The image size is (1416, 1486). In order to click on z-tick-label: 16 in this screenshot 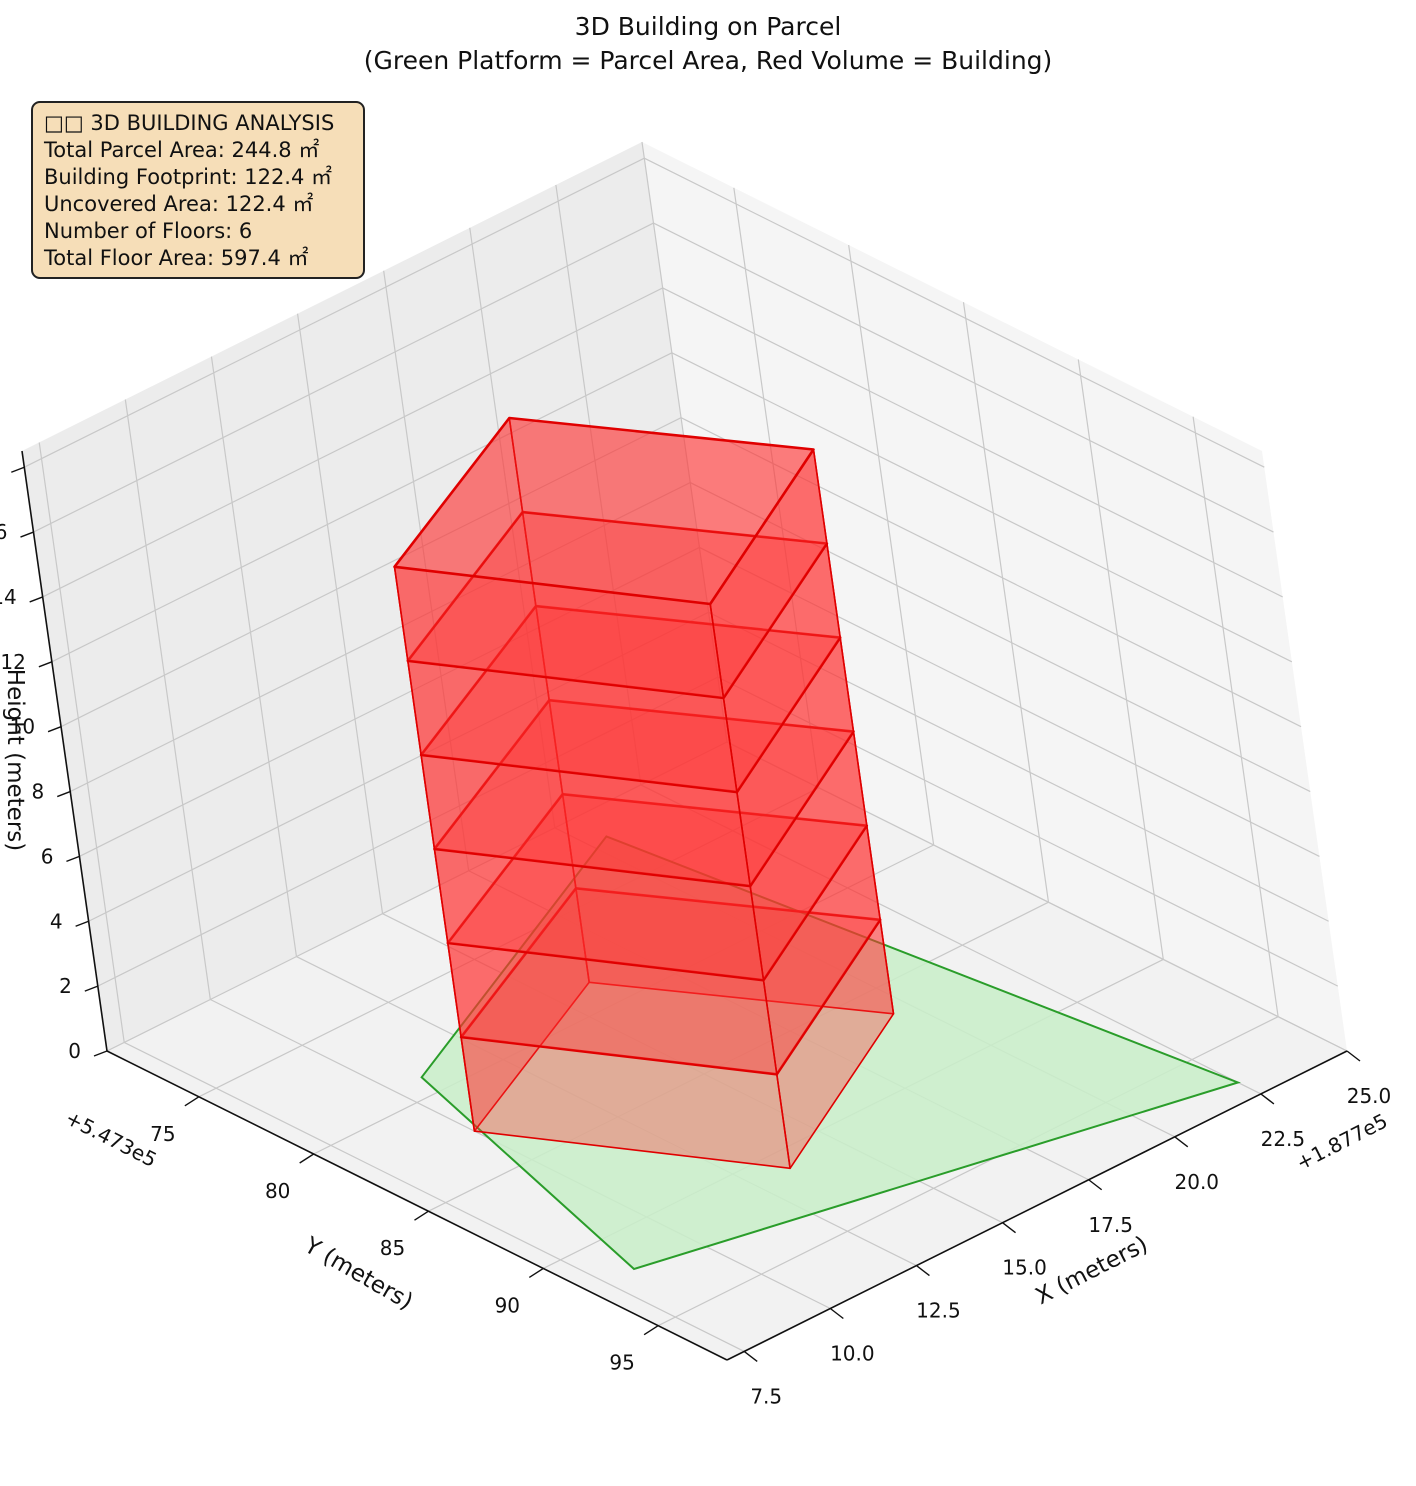, I will do `click(3, 532)`.